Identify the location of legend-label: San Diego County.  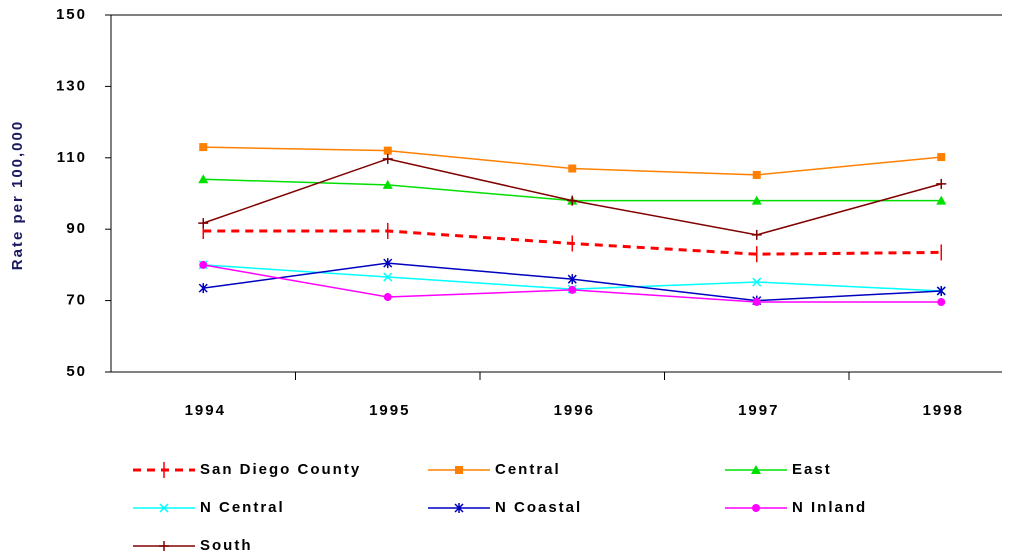
(280, 469).